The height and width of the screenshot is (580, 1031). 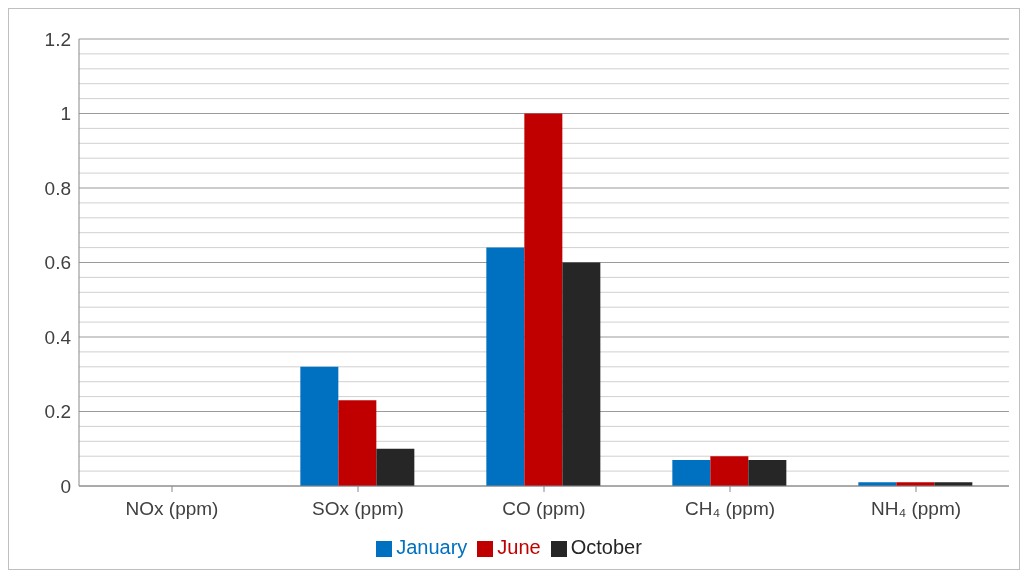 What do you see at coordinates (432, 547) in the screenshot?
I see `legend-label: January` at bounding box center [432, 547].